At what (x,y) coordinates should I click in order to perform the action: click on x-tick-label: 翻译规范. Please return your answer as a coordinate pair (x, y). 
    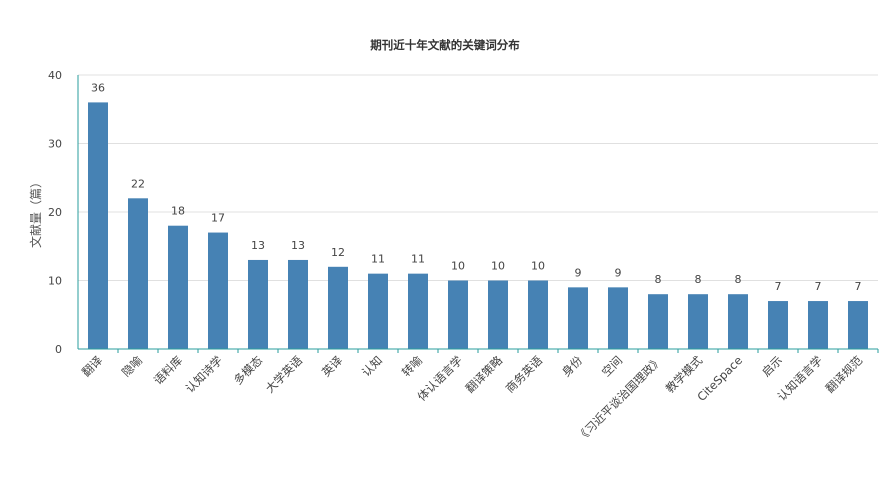
    Looking at the image, I should click on (844, 374).